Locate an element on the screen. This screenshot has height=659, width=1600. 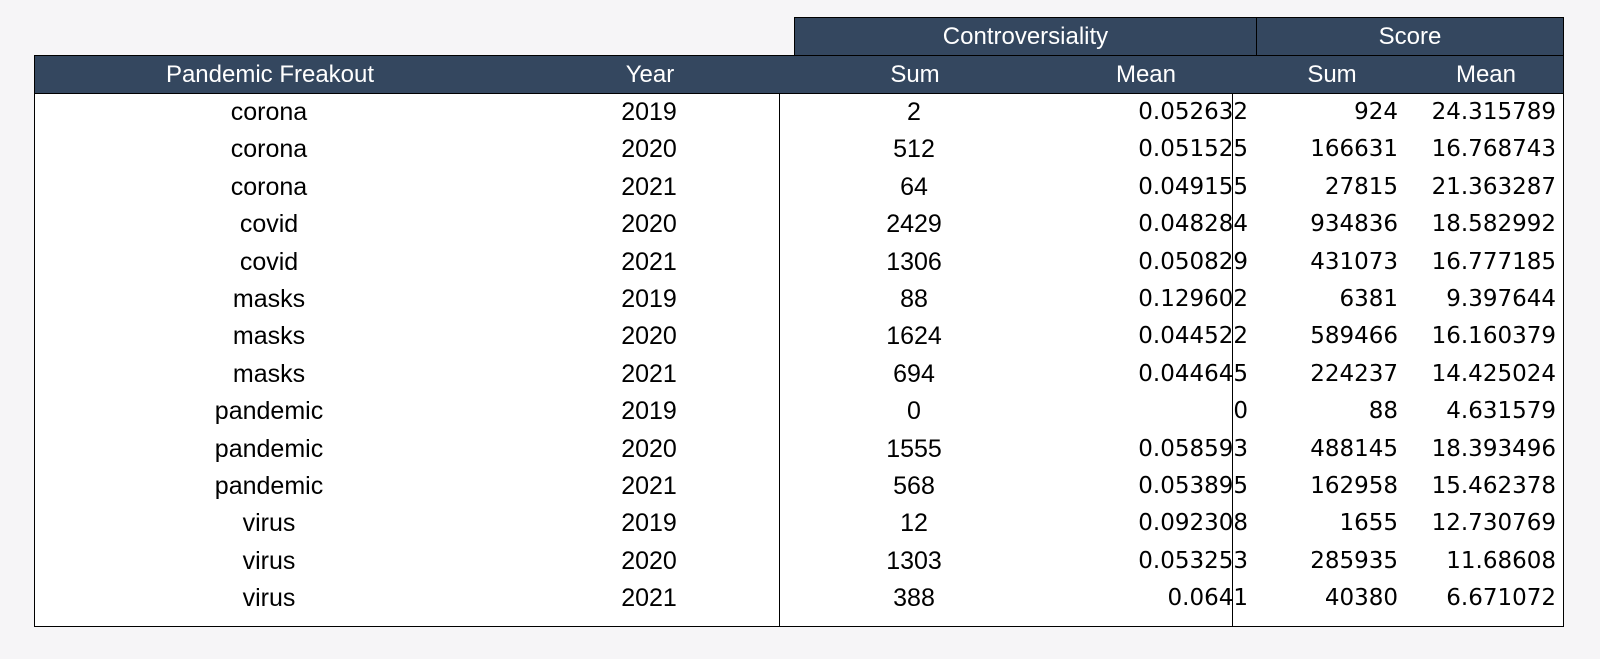
table-row: virus 2019 12 0.092308 1655 12.730769 is located at coordinates (799, 523).